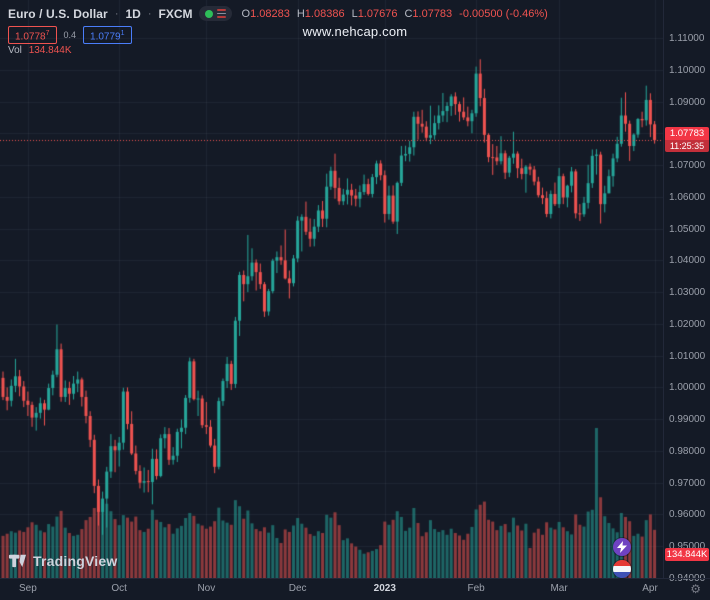 The width and height of the screenshot is (710, 600). Describe the element at coordinates (208, 13) in the screenshot. I see `market-status-dot-icon` at that location.